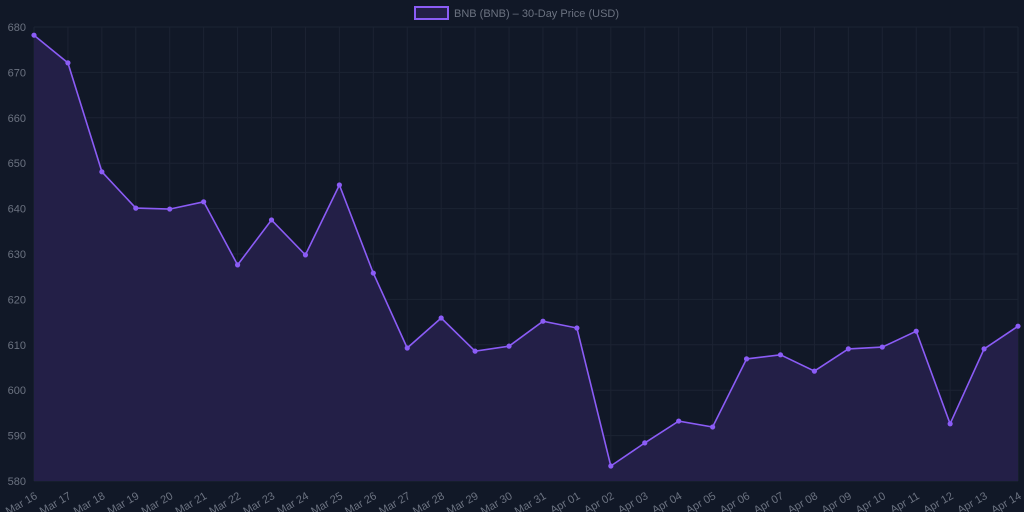 This screenshot has width=1024, height=512. Describe the element at coordinates (939, 501) in the screenshot. I see `x-tick-label: Apr 12` at that location.